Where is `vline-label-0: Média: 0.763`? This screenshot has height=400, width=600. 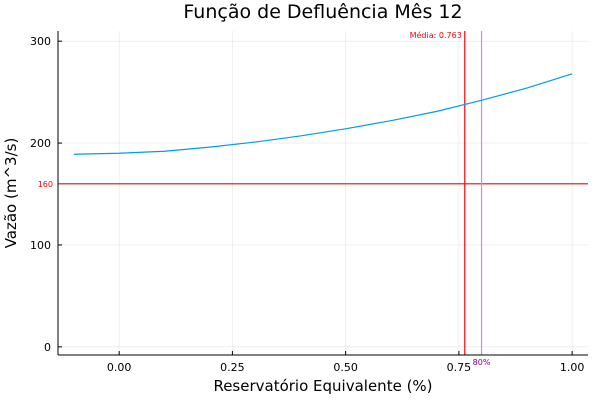
vline-label-0: Média: 0.763 is located at coordinates (436, 35).